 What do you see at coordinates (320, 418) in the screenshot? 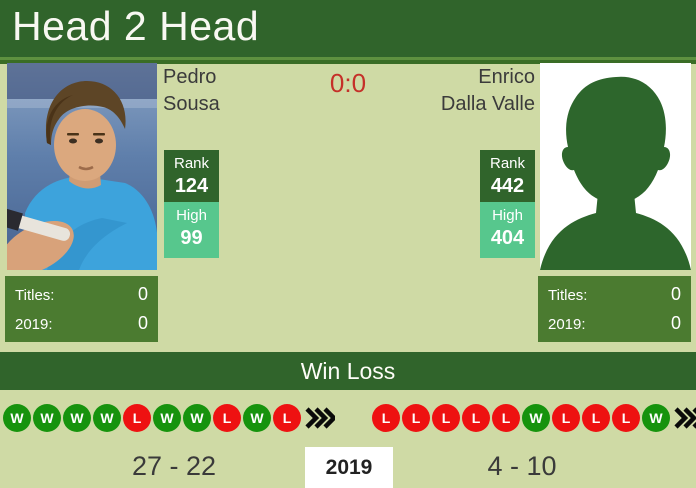
I see `more-results-left-icon` at bounding box center [320, 418].